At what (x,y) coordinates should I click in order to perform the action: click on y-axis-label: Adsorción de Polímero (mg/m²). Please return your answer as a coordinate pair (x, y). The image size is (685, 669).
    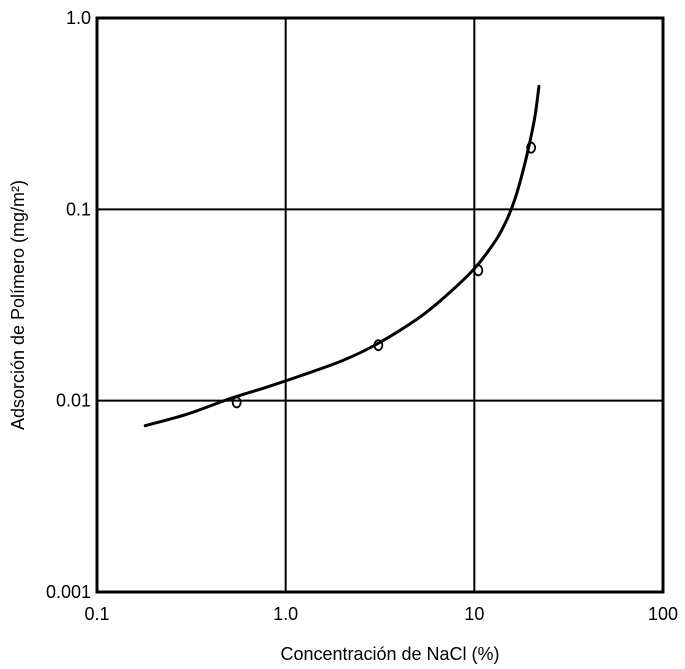
    Looking at the image, I should click on (18, 305).